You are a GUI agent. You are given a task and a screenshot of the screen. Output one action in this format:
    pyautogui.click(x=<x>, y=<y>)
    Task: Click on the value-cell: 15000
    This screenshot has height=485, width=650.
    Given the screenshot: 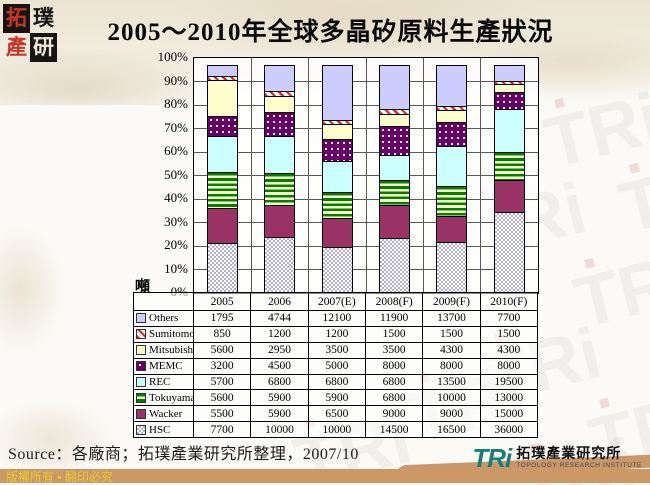 What is the action you would take?
    pyautogui.click(x=508, y=413)
    